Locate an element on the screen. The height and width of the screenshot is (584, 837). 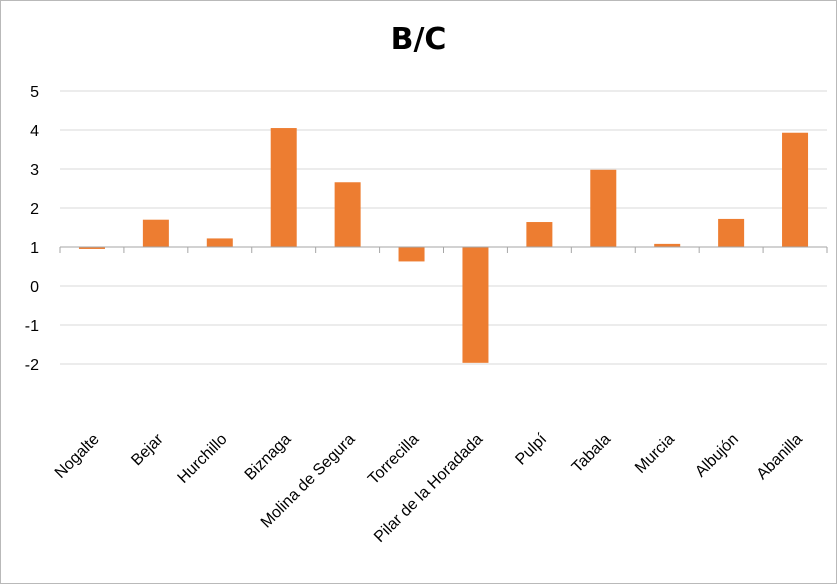
y-tick-label: 5 is located at coordinates (34, 92).